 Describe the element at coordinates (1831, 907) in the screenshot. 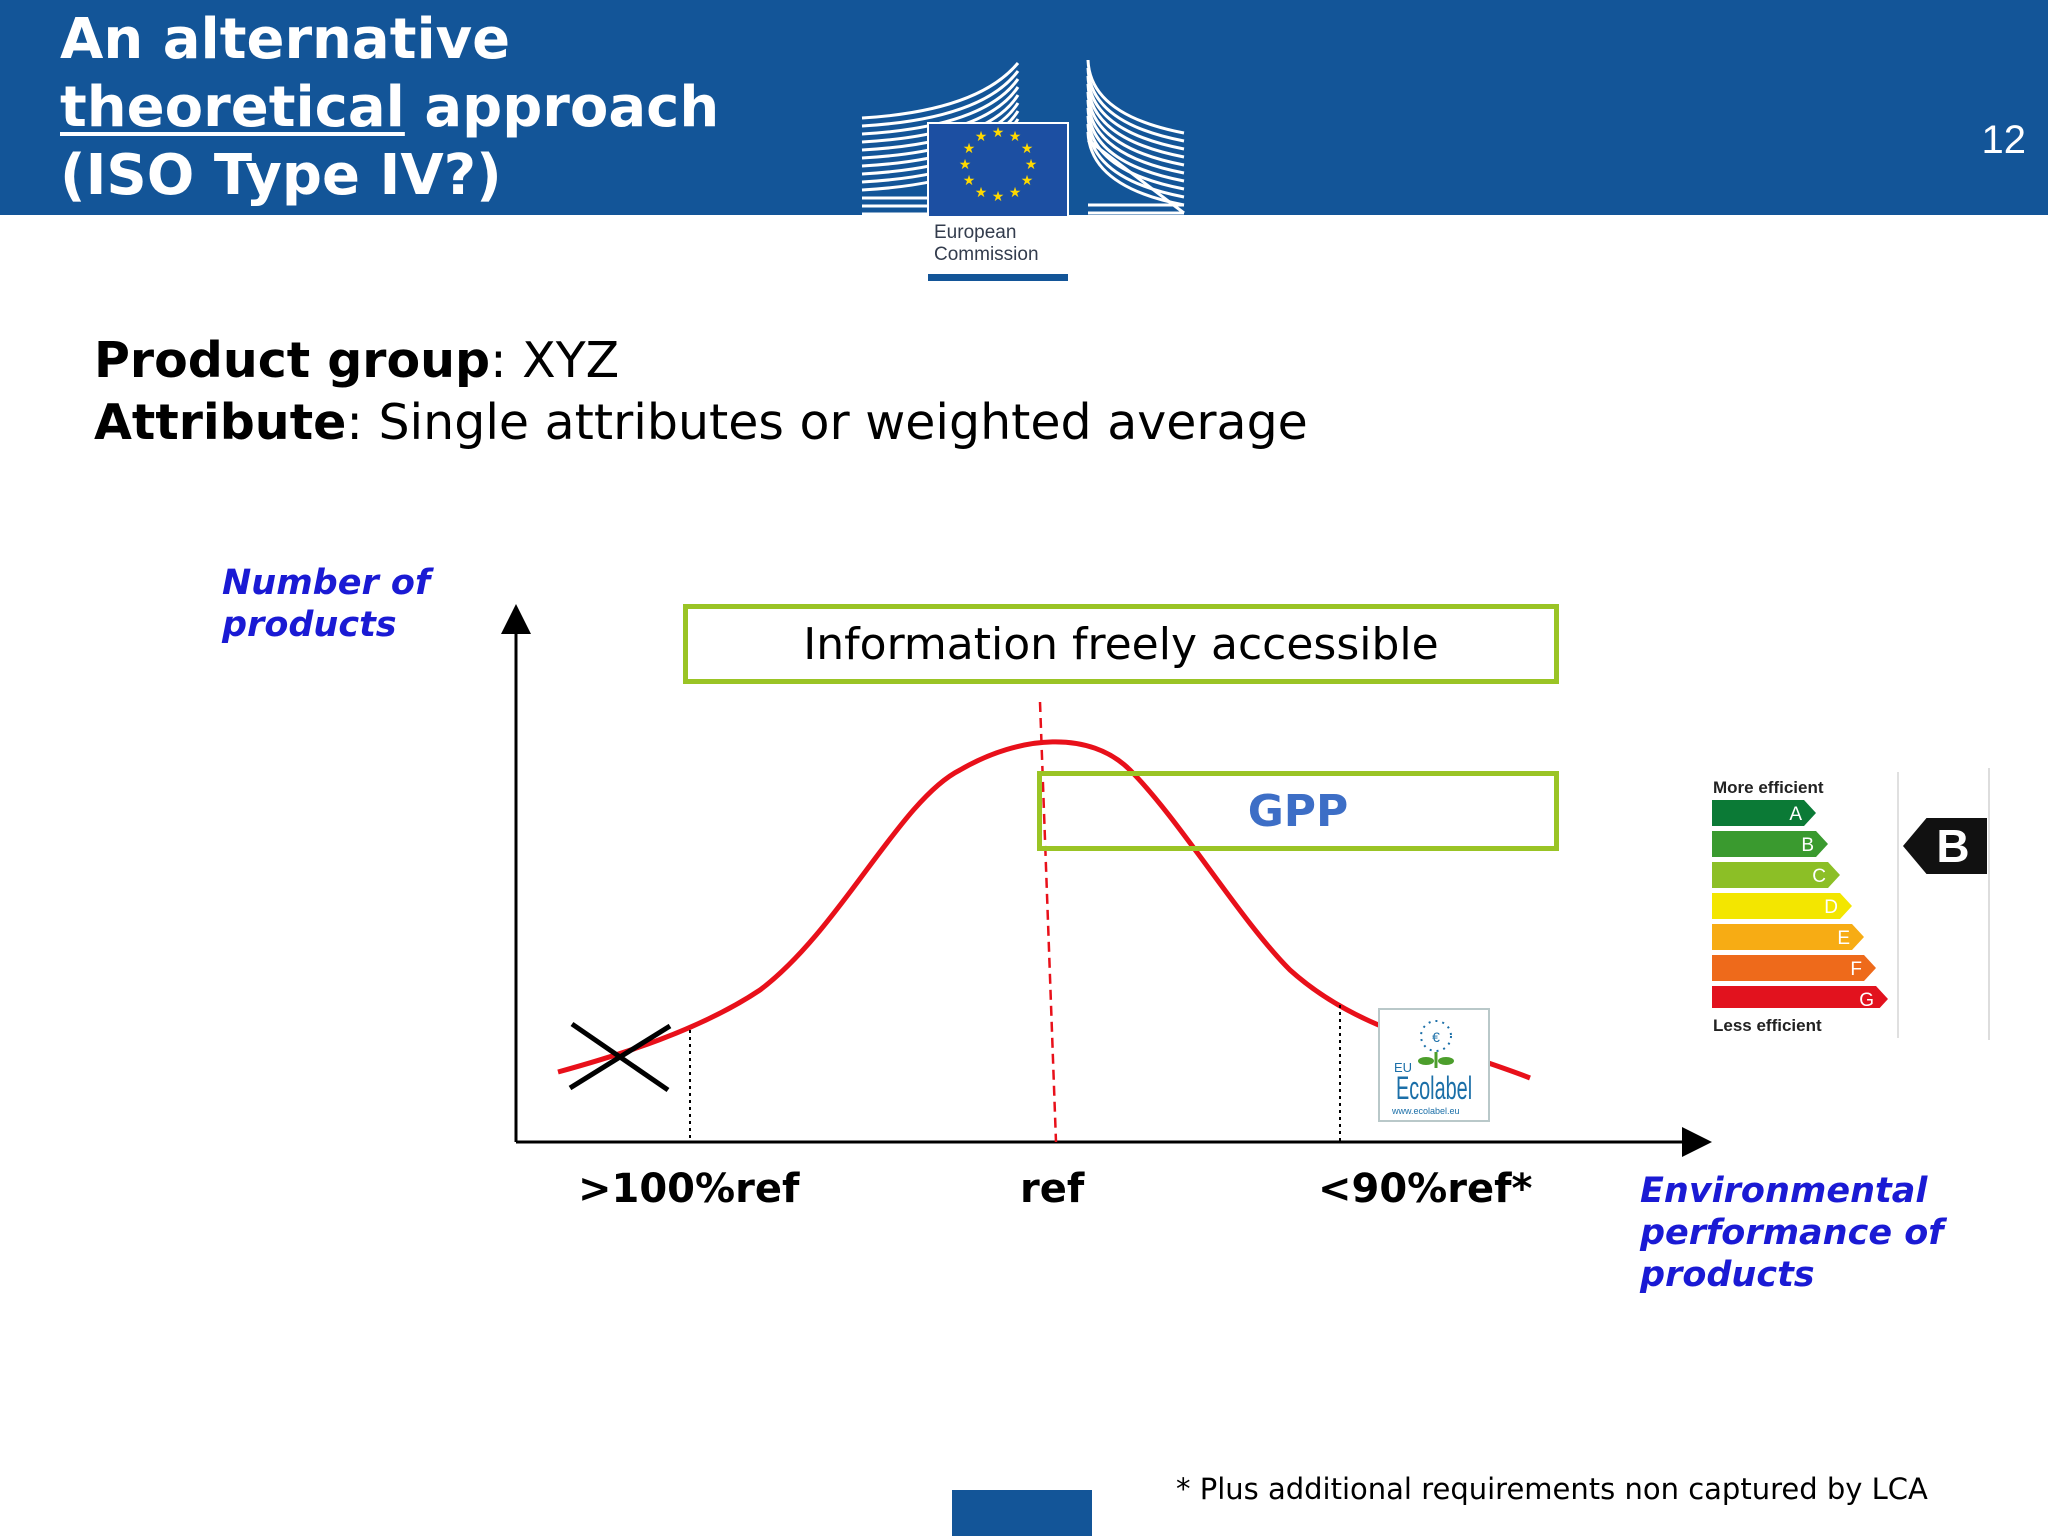

I see `energy-class-letter-d: D` at that location.